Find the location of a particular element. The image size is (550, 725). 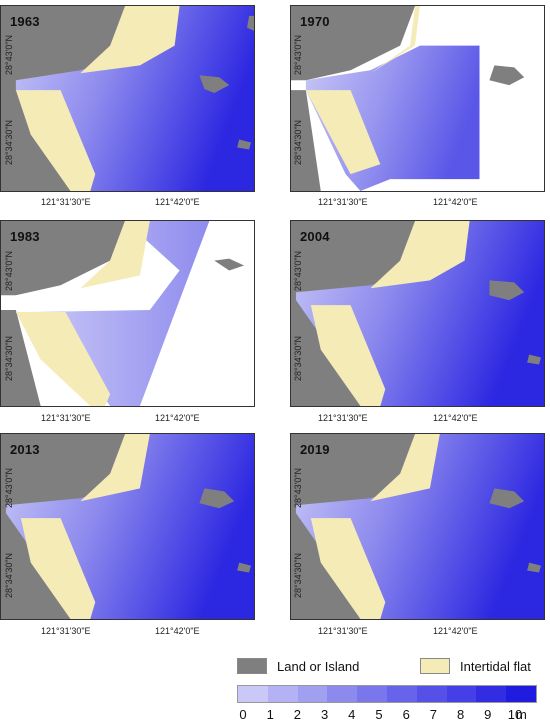

year-label: 2004 is located at coordinates (315, 236).